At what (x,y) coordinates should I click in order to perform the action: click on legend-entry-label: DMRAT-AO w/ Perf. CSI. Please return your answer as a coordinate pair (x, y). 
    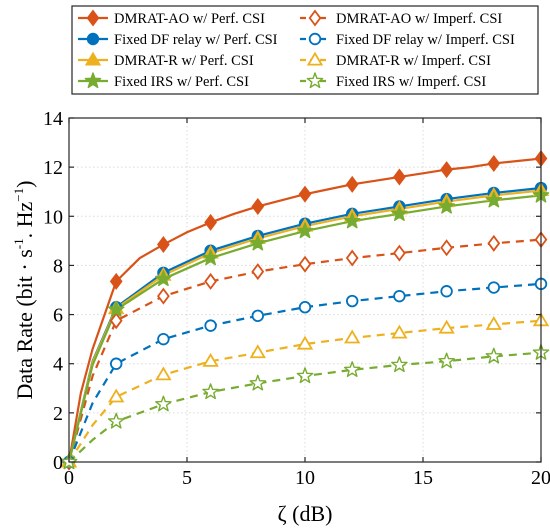
    Looking at the image, I should click on (189, 19).